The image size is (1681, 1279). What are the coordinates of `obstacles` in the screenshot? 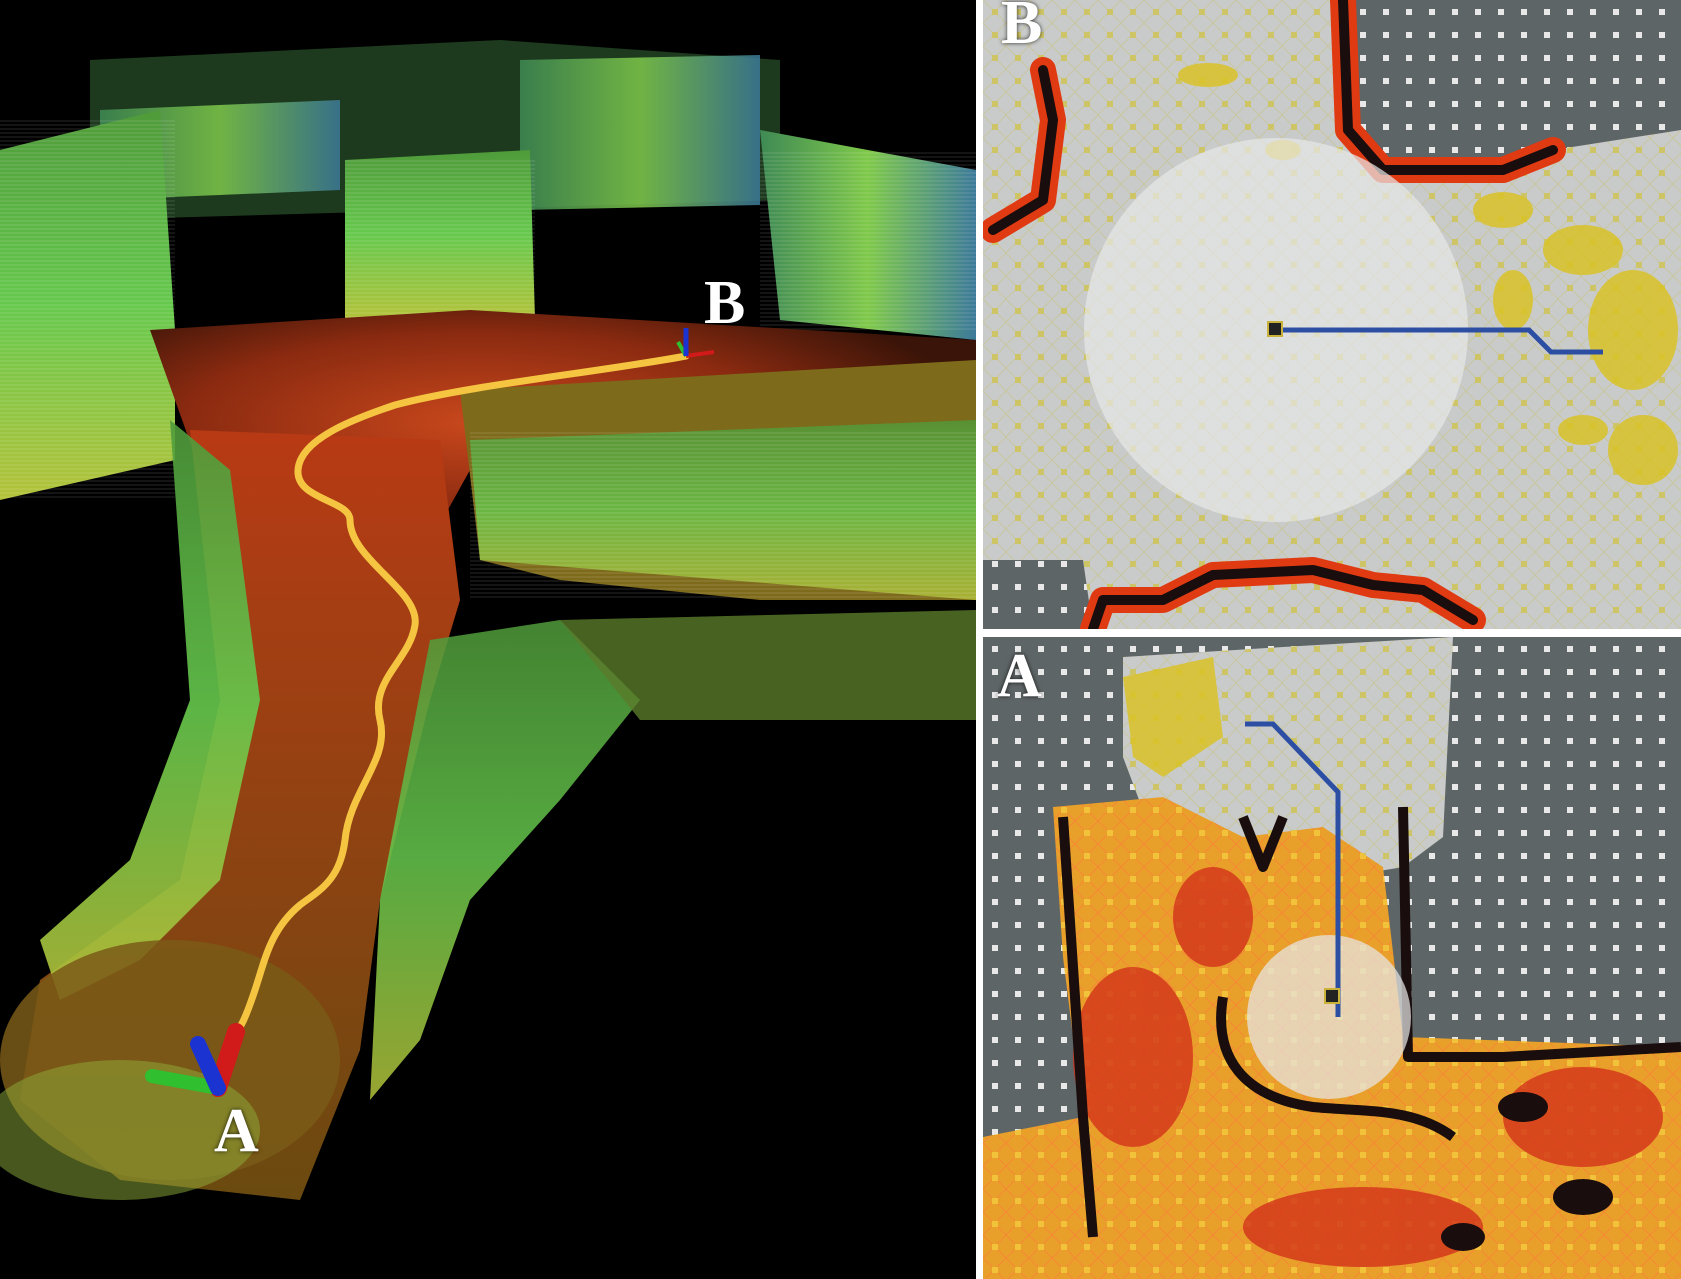 It's located at (1369, 1022).